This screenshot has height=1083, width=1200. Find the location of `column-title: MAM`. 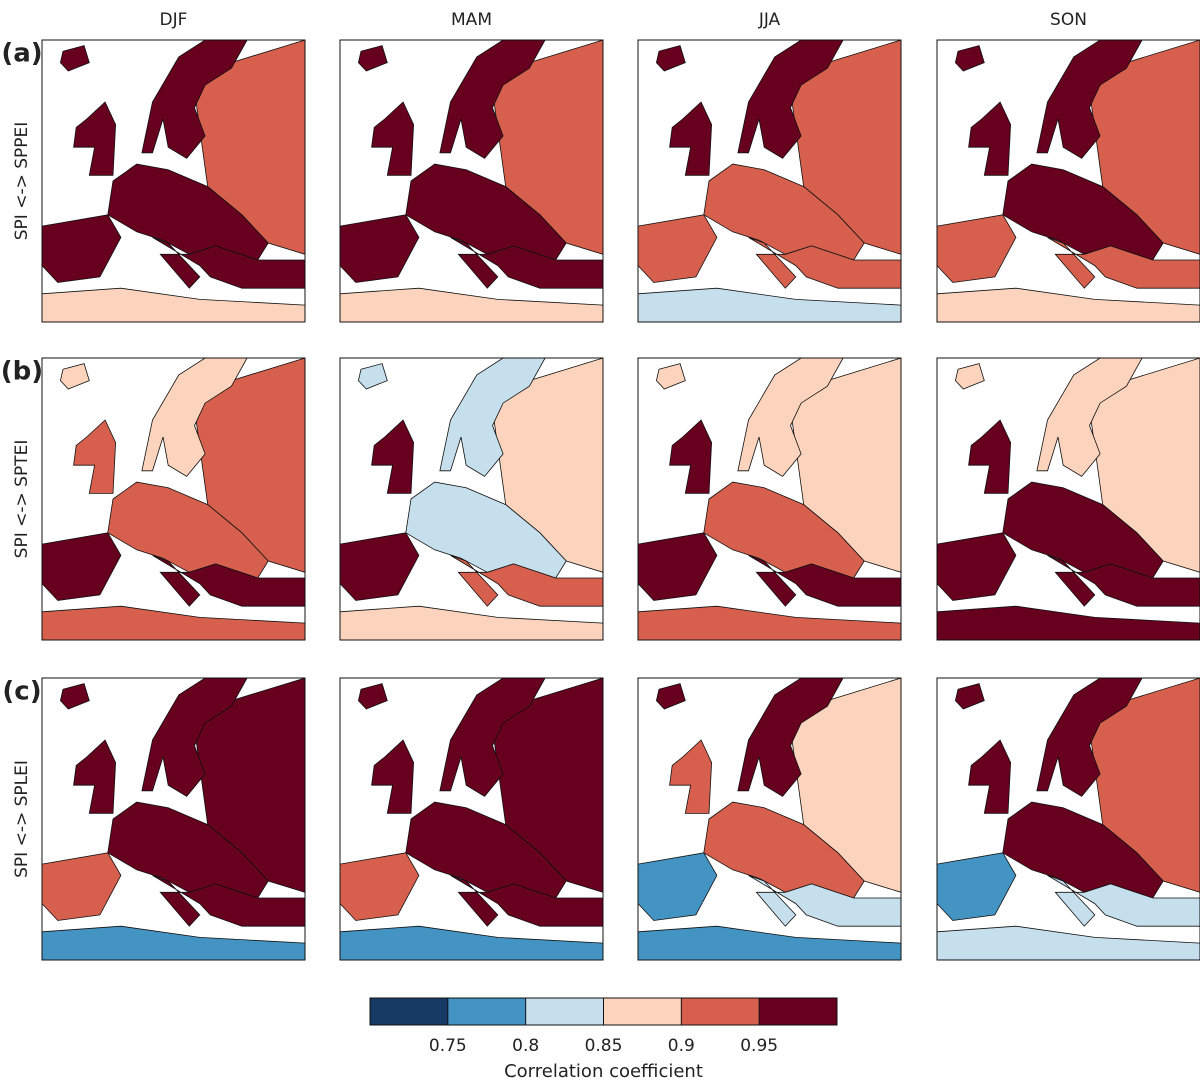

column-title: MAM is located at coordinates (471, 20).